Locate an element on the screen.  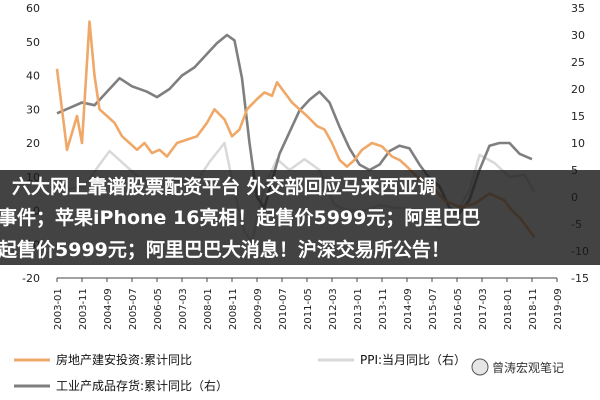
right-tick-label: 30 is located at coordinates (578, 35).